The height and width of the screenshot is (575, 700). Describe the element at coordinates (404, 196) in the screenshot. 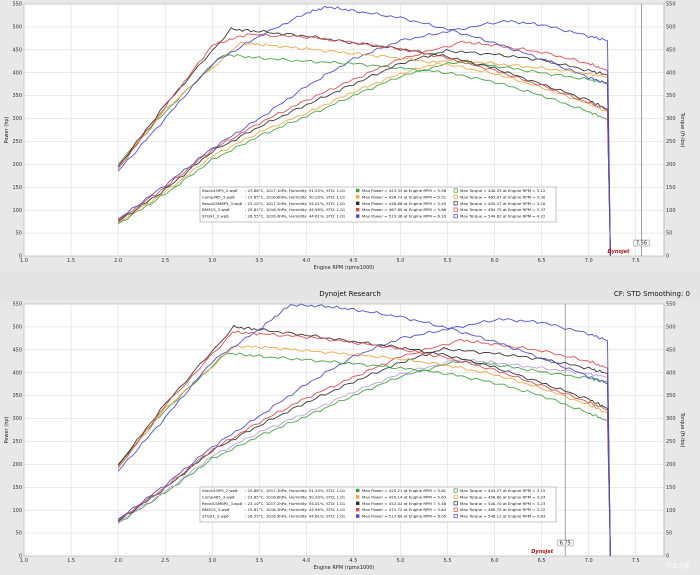

I see `legend-max-power: Max Power = 428.73 at Engine RPM = 5.51` at that location.